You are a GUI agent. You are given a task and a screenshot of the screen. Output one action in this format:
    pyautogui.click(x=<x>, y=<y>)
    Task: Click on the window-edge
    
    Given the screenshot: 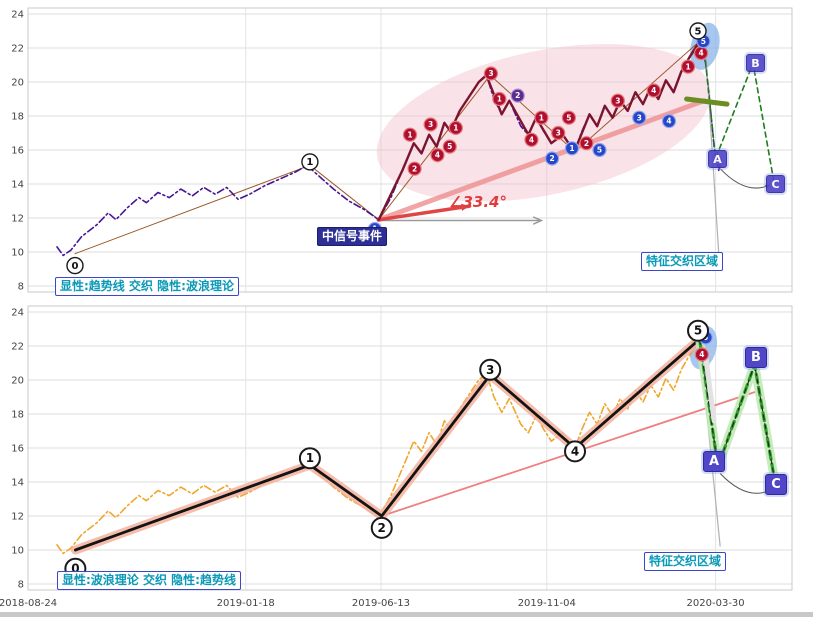 What is the action you would take?
    pyautogui.click(x=406, y=614)
    